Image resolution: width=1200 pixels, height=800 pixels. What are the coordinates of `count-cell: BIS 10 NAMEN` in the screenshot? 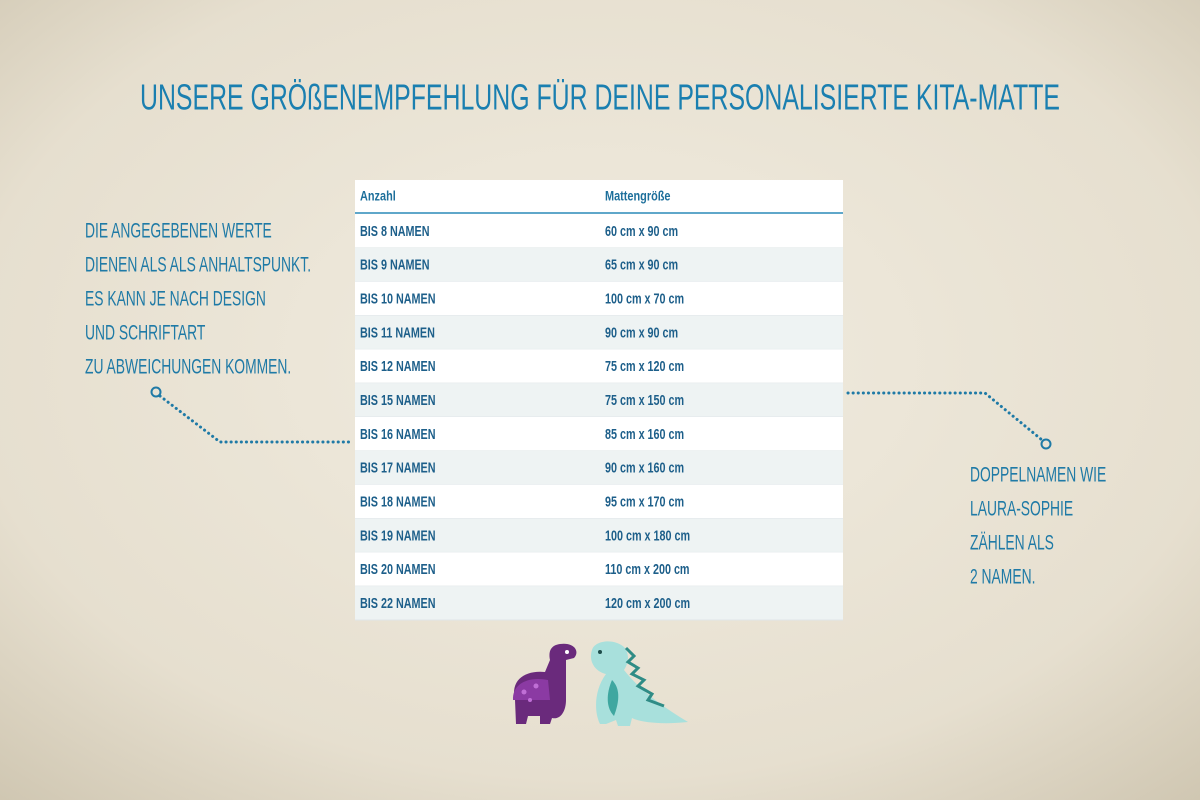 It's located at (397, 298).